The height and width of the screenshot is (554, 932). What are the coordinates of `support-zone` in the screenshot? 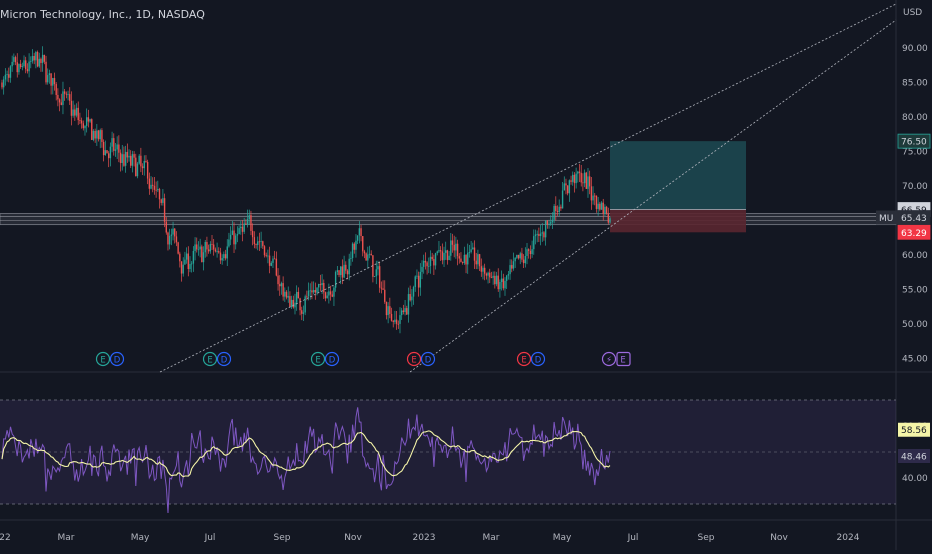 It's located at (448, 219).